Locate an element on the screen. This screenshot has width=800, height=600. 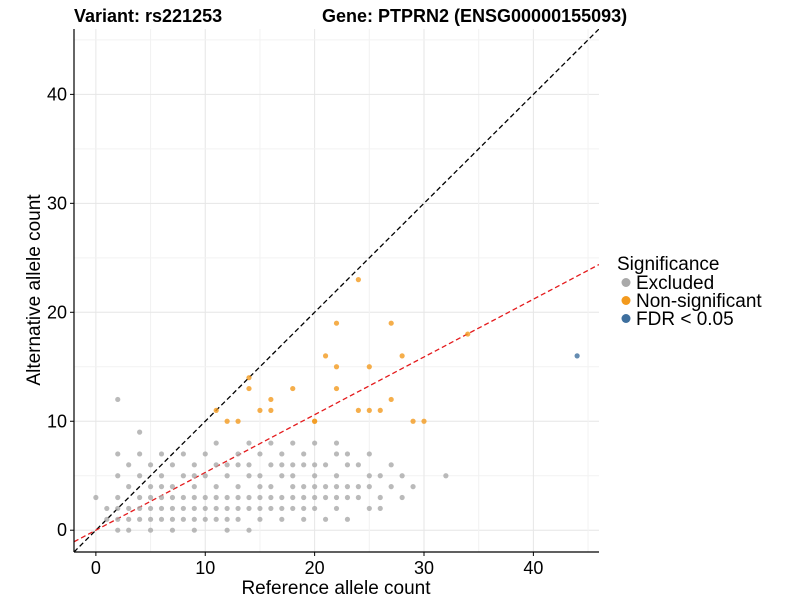
x-tick-label: 20 is located at coordinates (315, 568).